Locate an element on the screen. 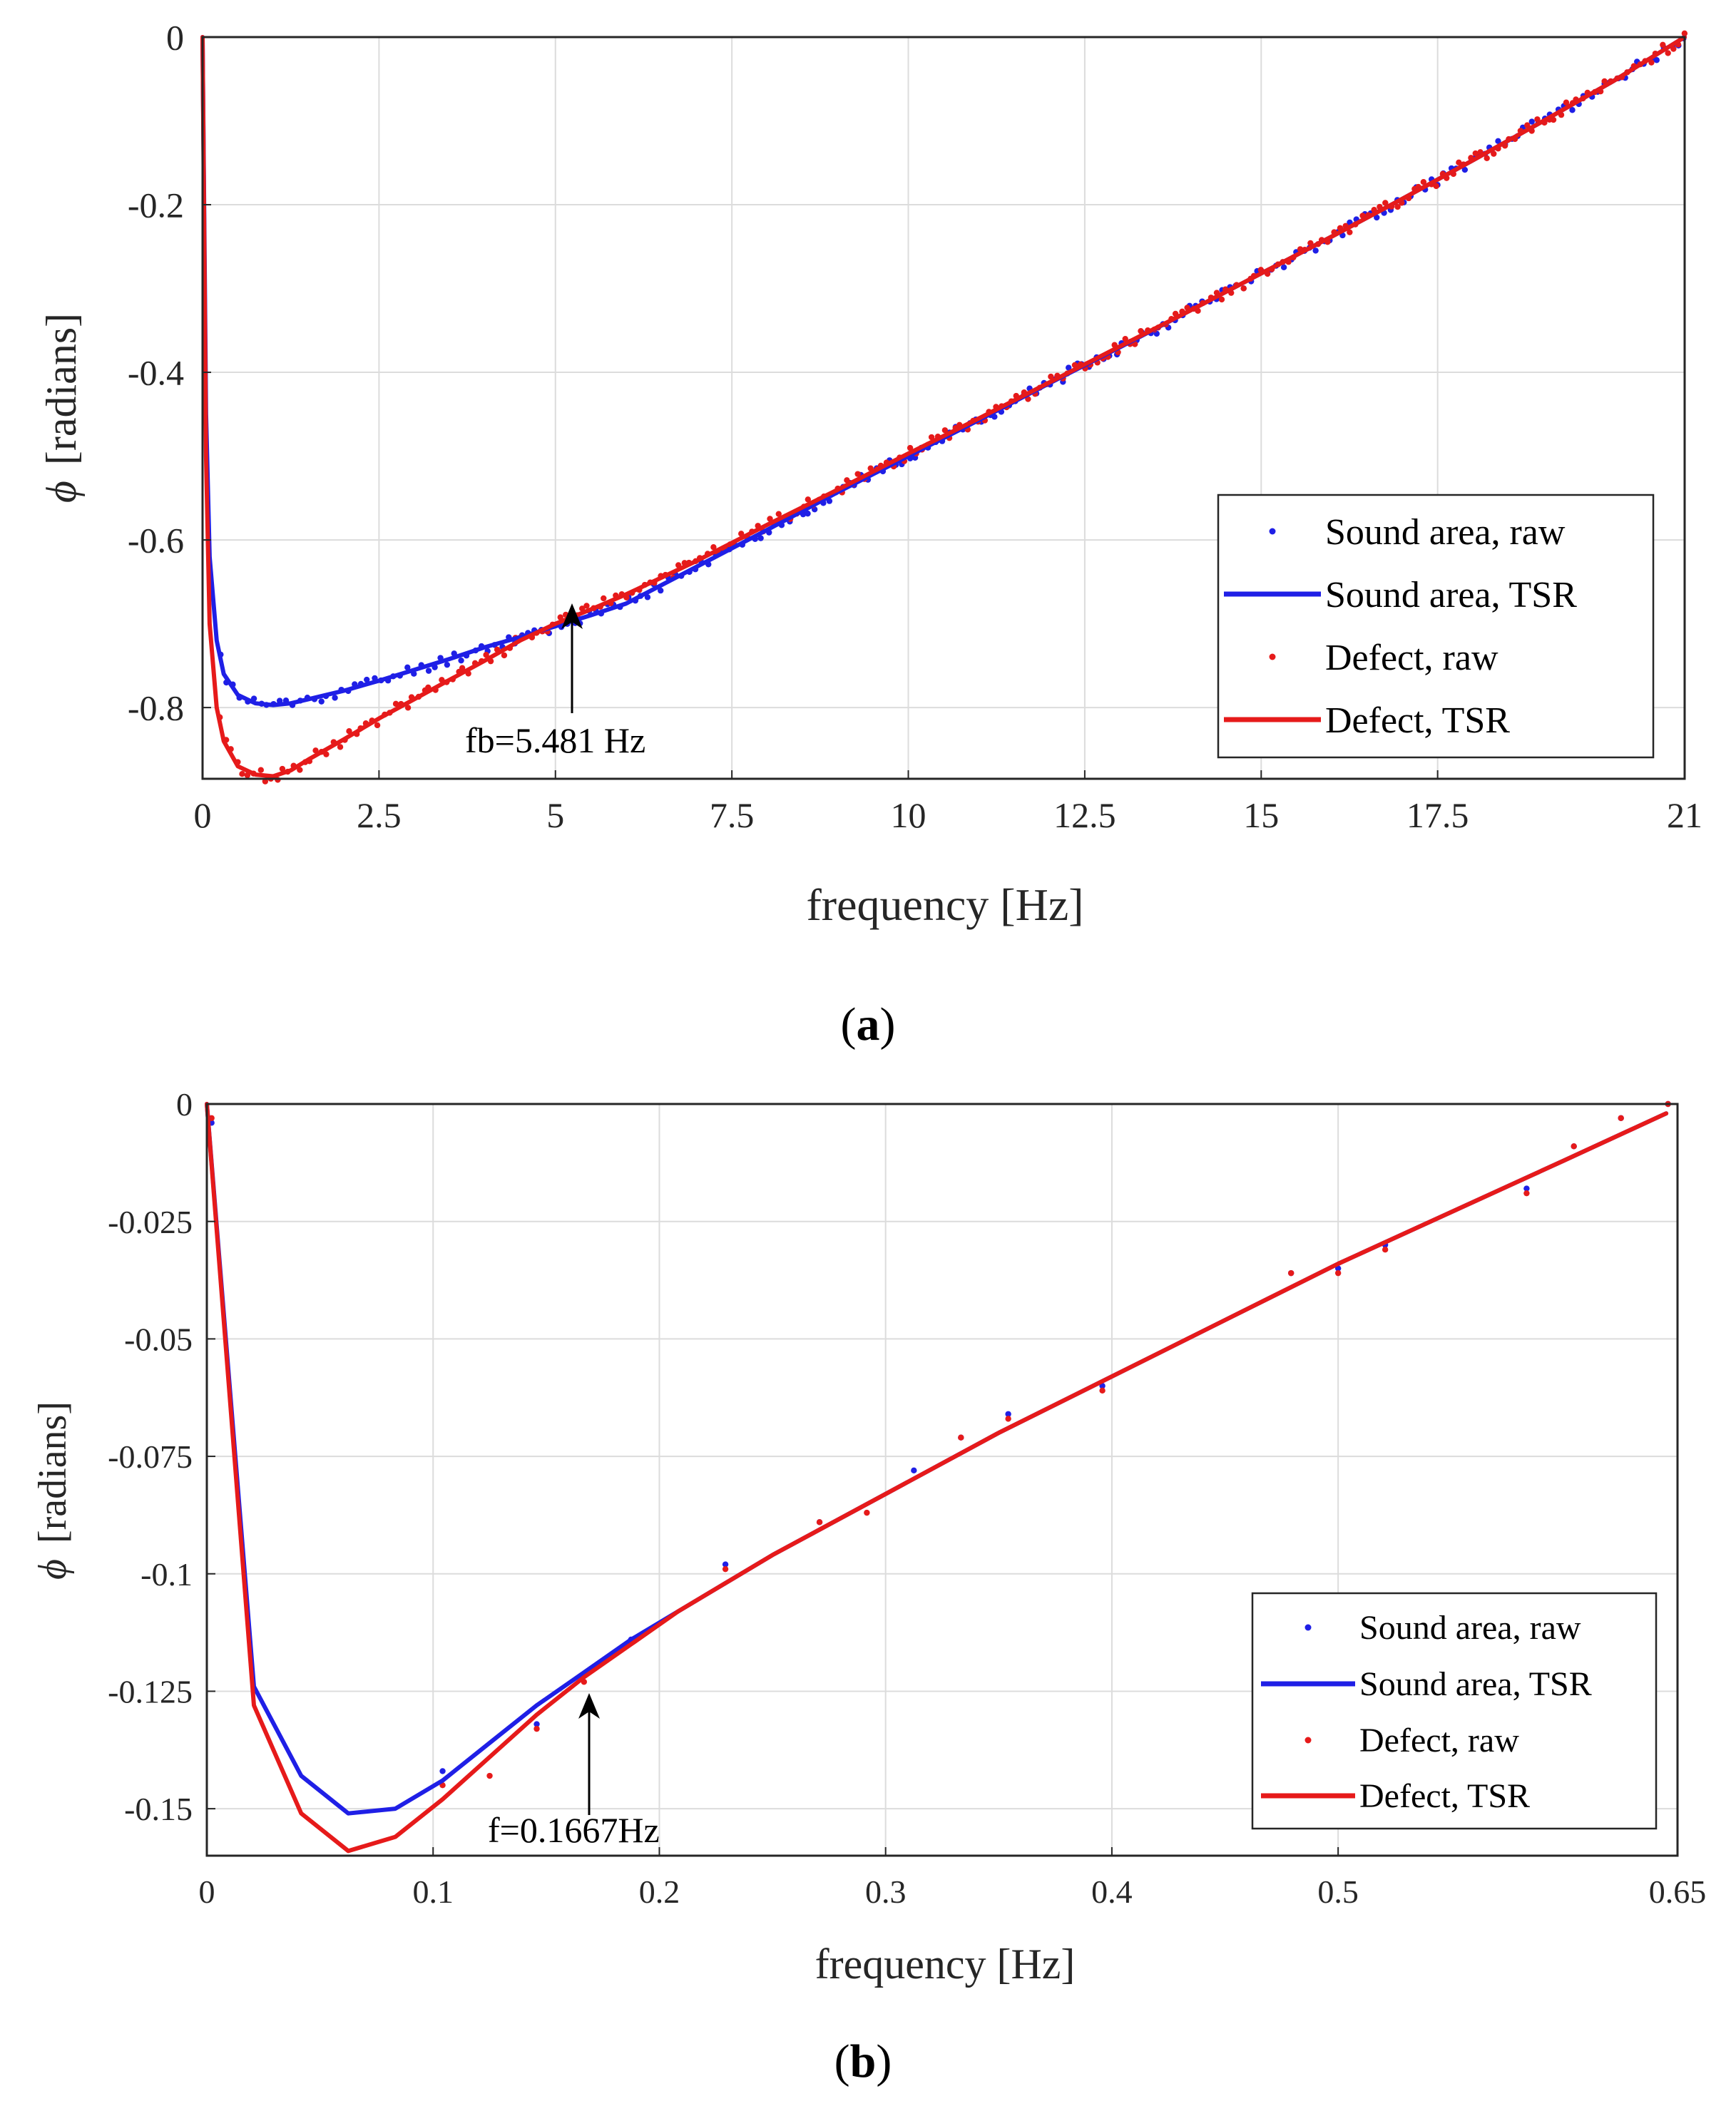 Image resolution: width=1736 pixels, height=2111 pixels. y-tick-label: -0.6 is located at coordinates (156, 541).